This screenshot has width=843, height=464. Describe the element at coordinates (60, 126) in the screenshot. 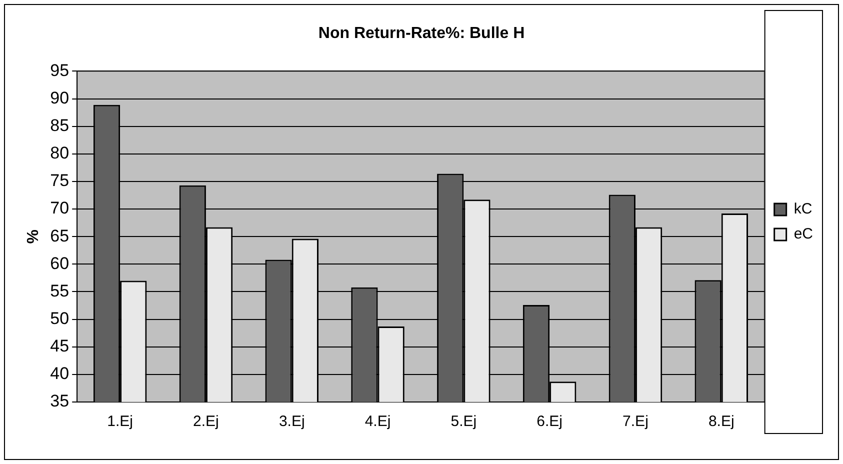

I see `y-tick-label: 85` at that location.